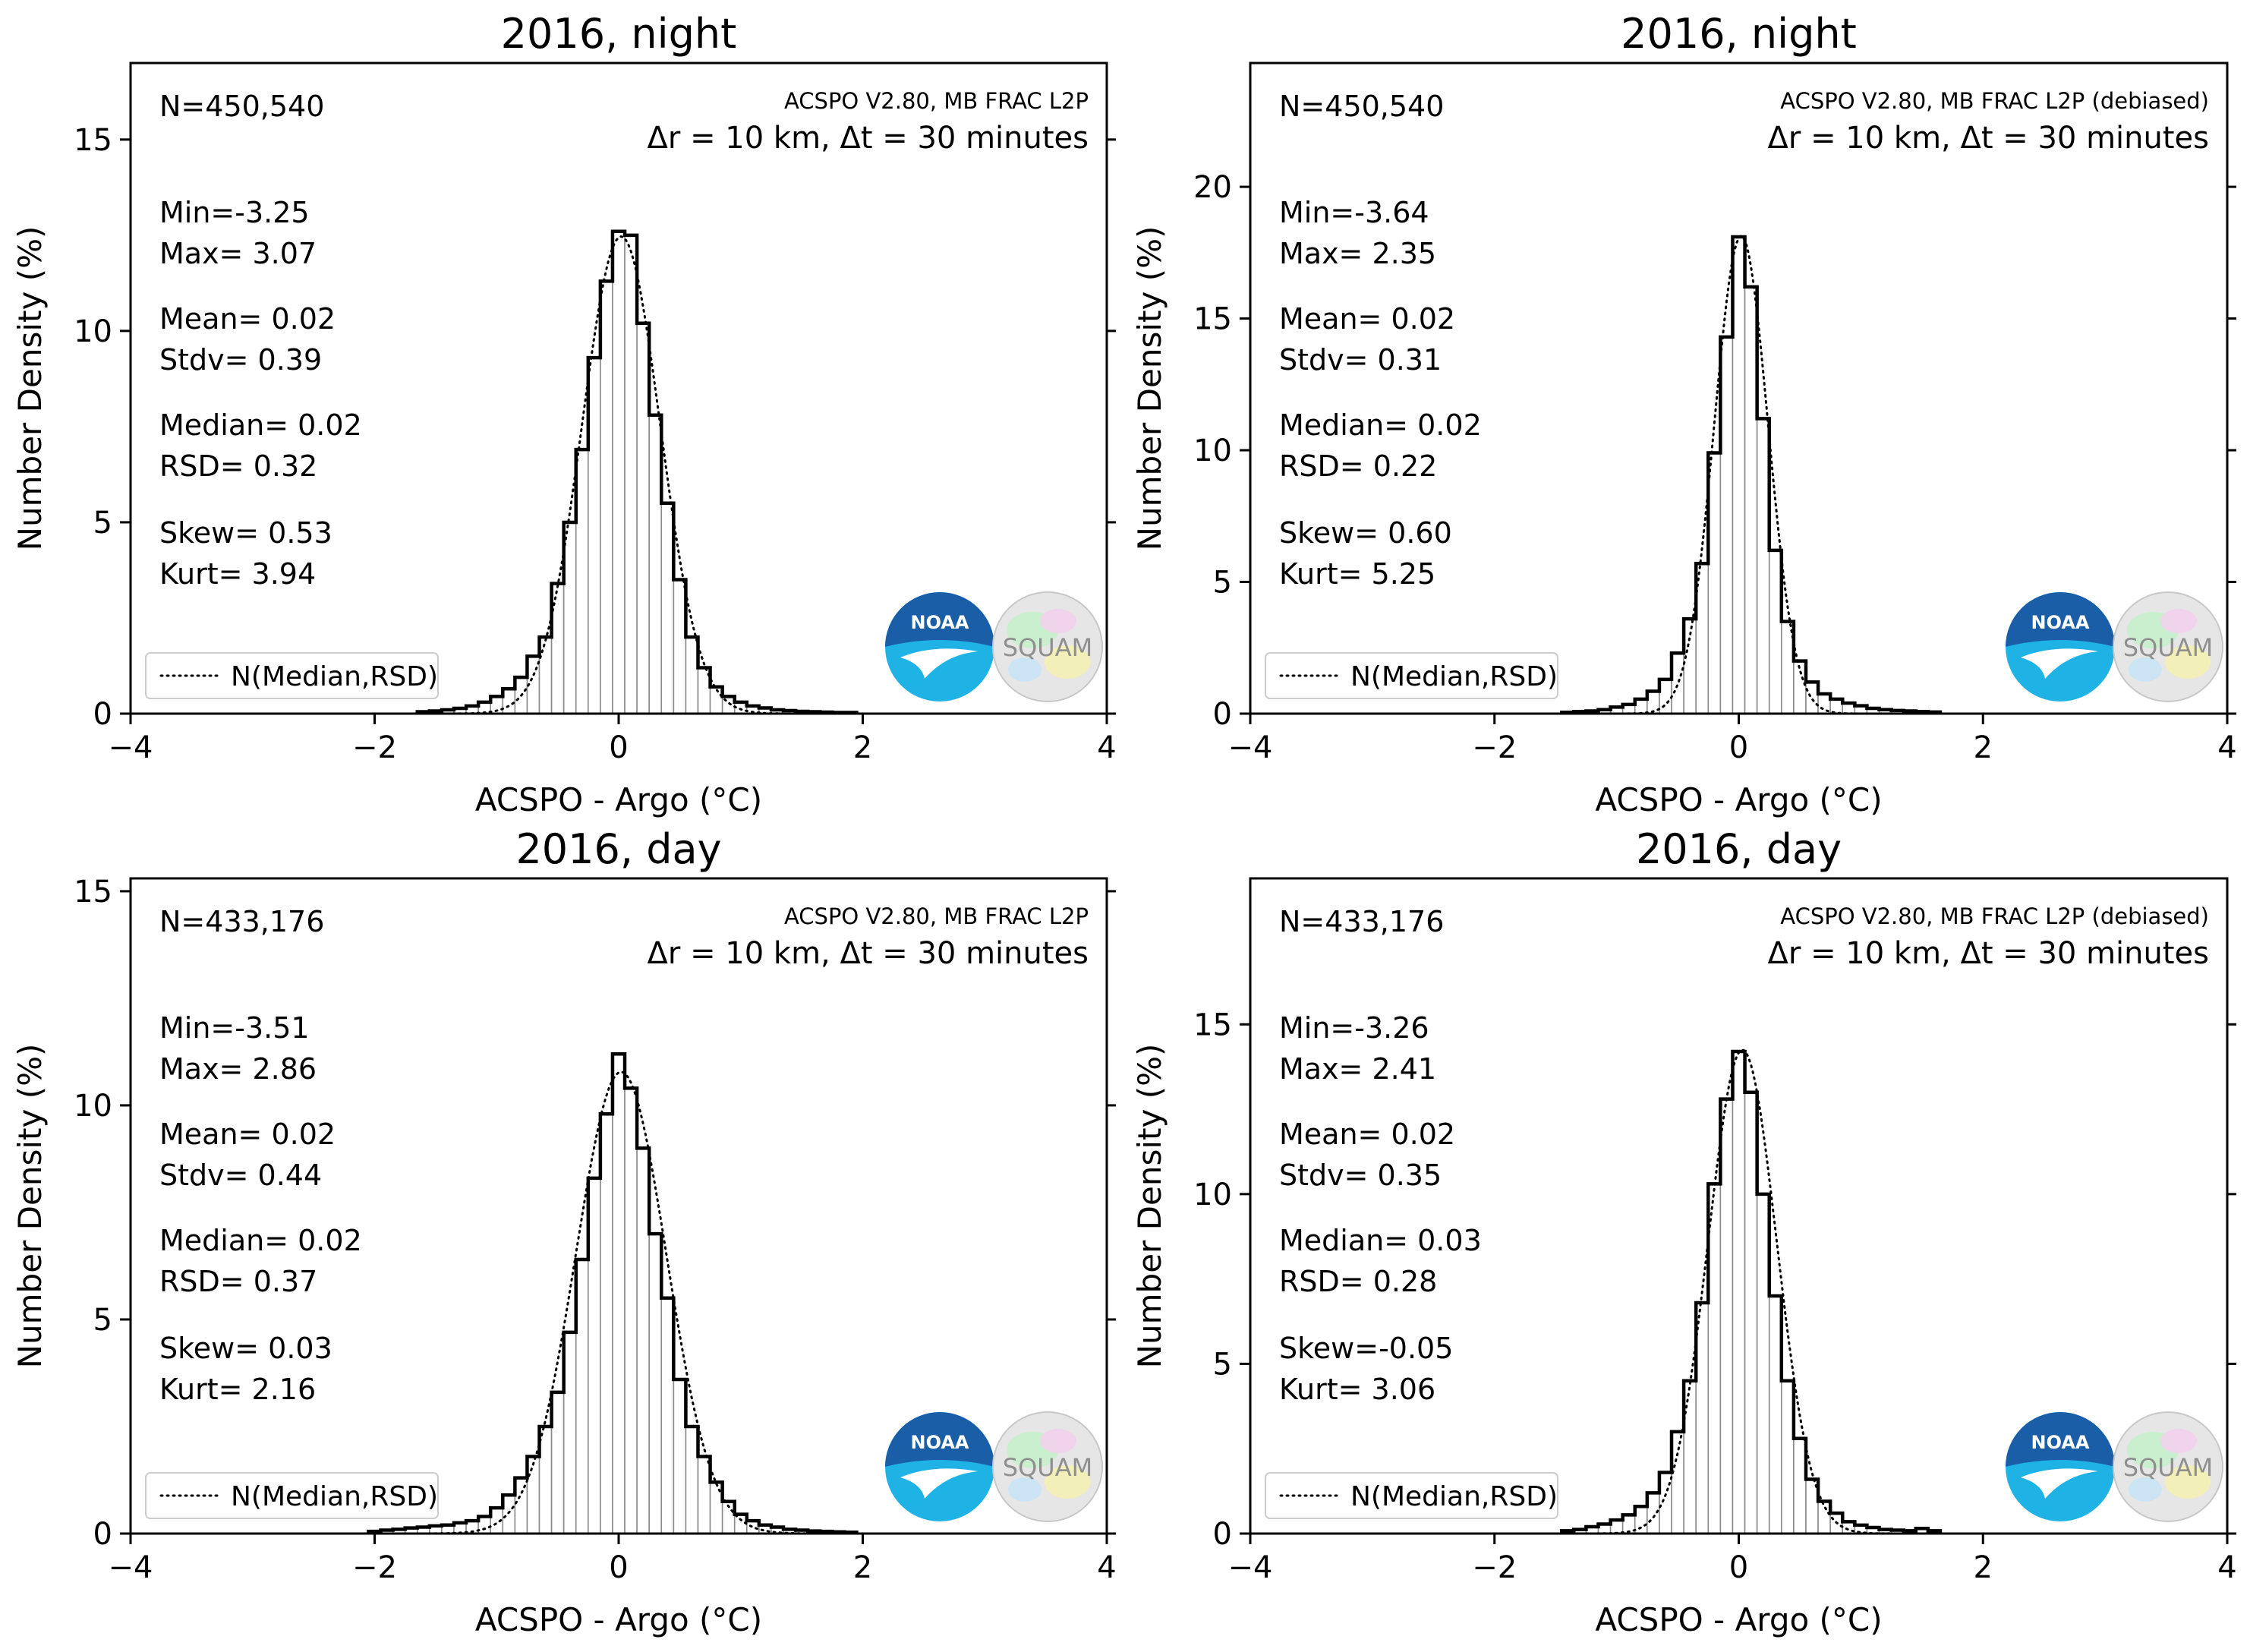  Describe the element at coordinates (1358, 1281) in the screenshot. I see `stat-line: RSD= 0.28` at that location.